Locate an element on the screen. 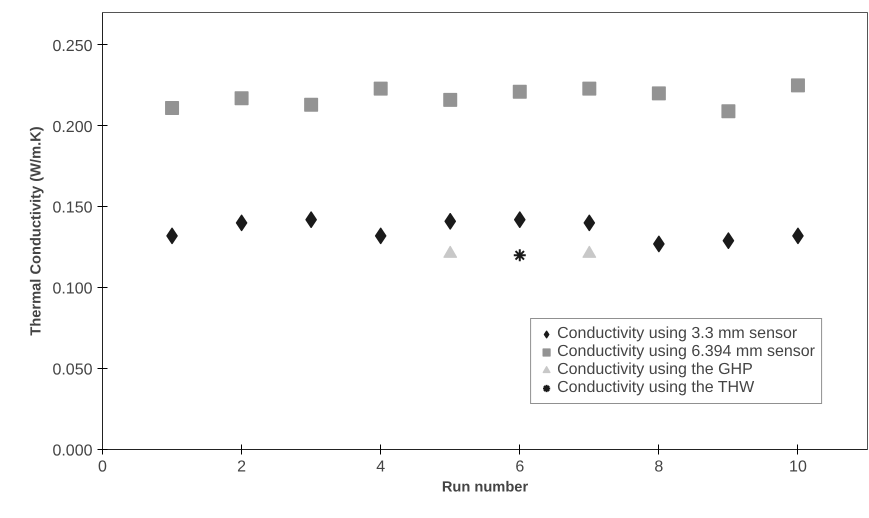 The width and height of the screenshot is (869, 518). legend-label: Conductivity using 6.394 mm sensor is located at coordinates (686, 352).